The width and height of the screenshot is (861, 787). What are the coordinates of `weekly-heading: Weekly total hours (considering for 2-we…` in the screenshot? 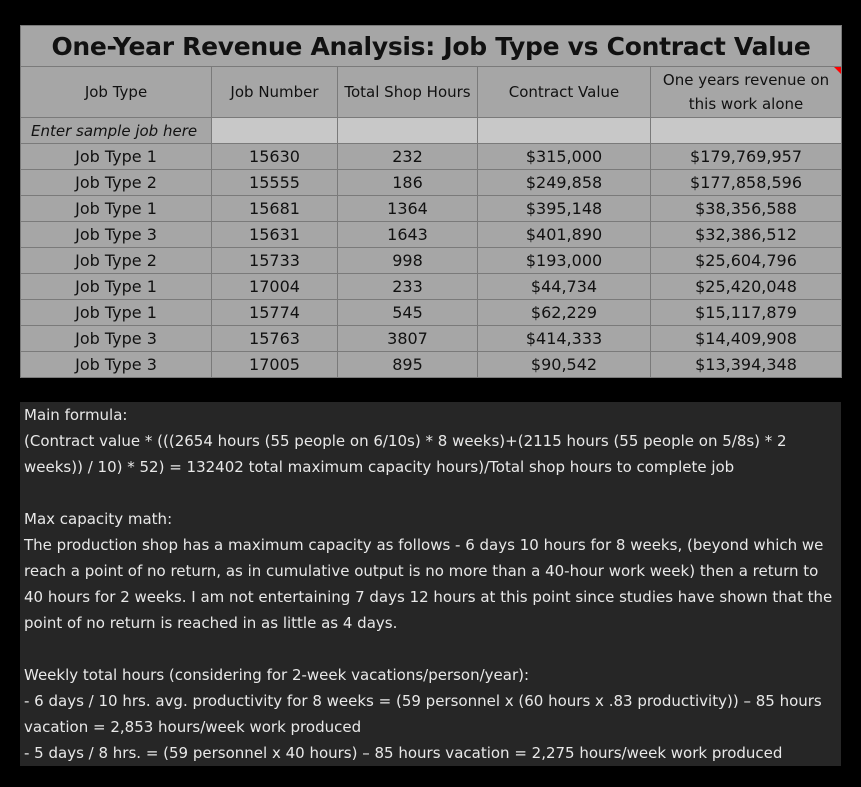 It's located at (277, 675).